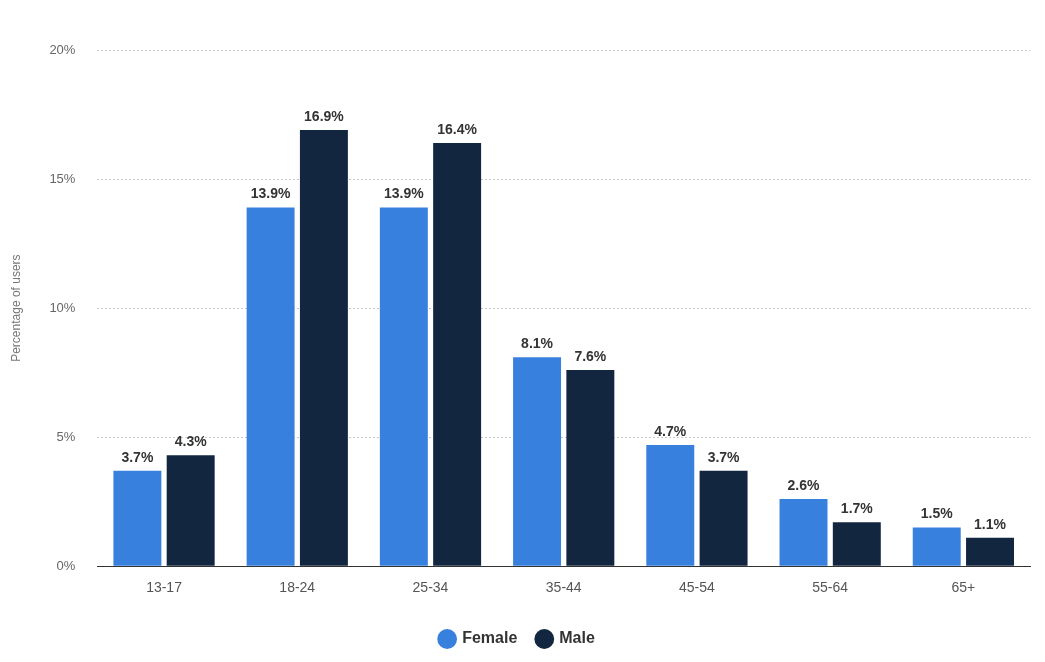  I want to click on x-tick-label: 13-17, so click(164, 587).